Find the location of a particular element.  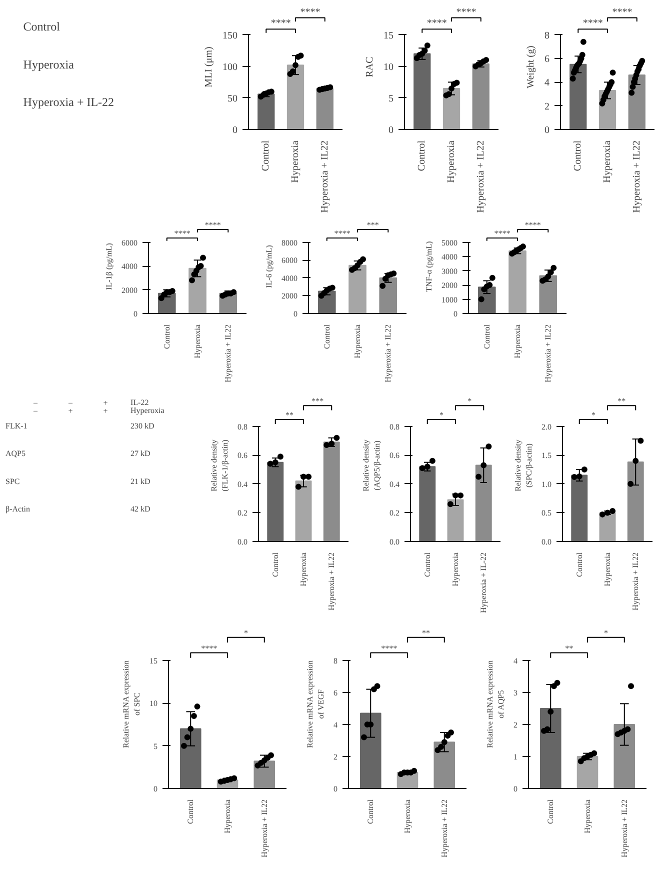

y-axis-title: Weight (g) is located at coordinates (531, 67).